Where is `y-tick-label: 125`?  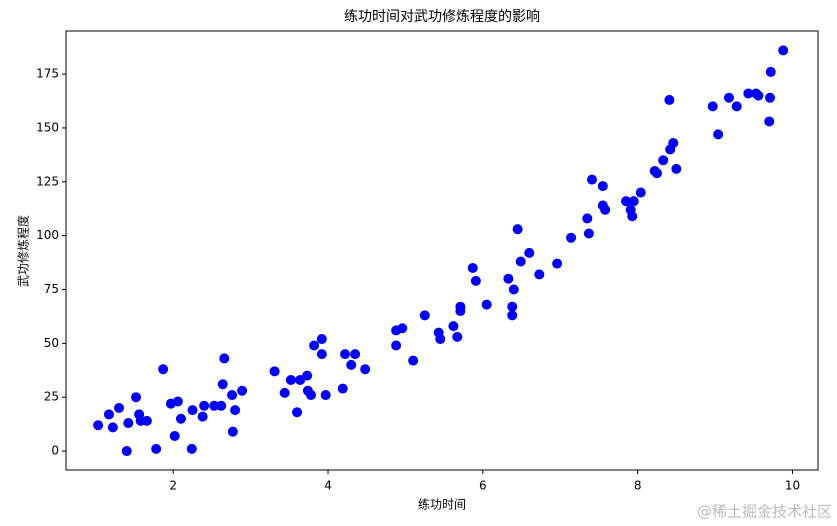
y-tick-label: 125 is located at coordinates (47, 181).